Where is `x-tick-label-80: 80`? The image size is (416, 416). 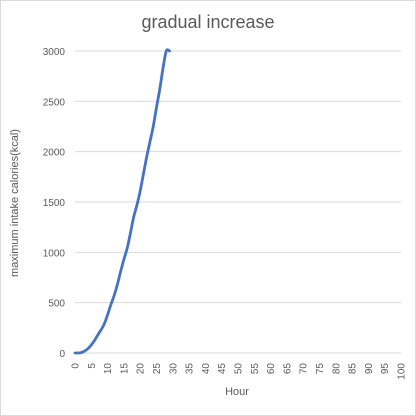
x-tick-label-80: 80 is located at coordinates (336, 369).